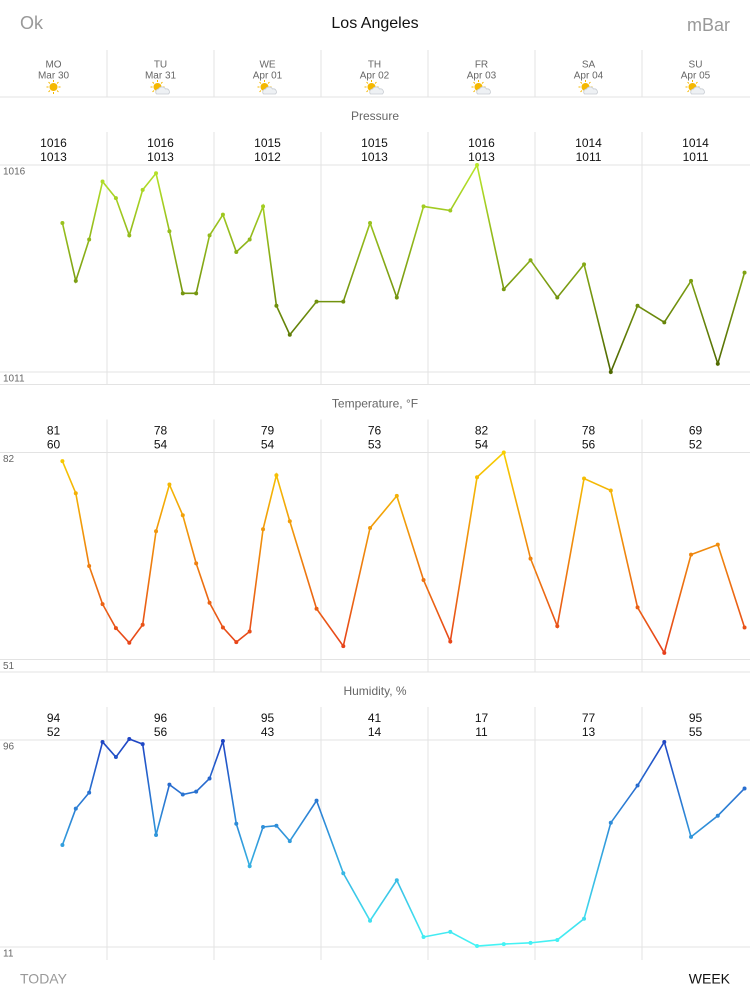 The image size is (750, 1000). I want to click on daily-low: 54, so click(482, 445).